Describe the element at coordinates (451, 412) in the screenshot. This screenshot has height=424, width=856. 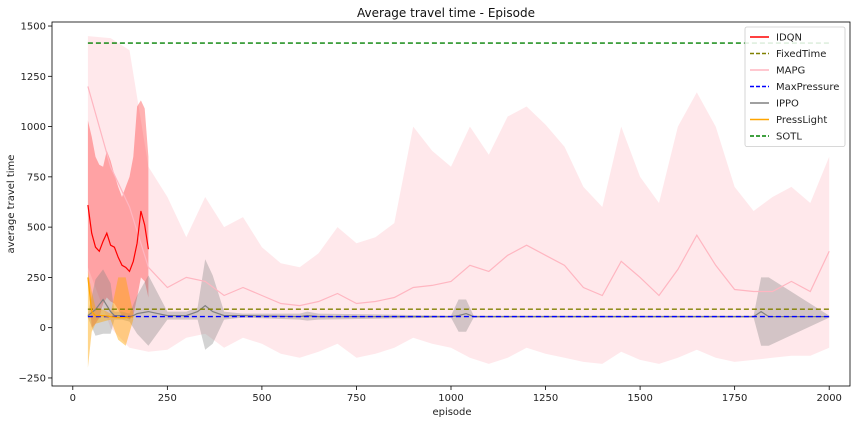
I see `x-axis-label: episode` at that location.